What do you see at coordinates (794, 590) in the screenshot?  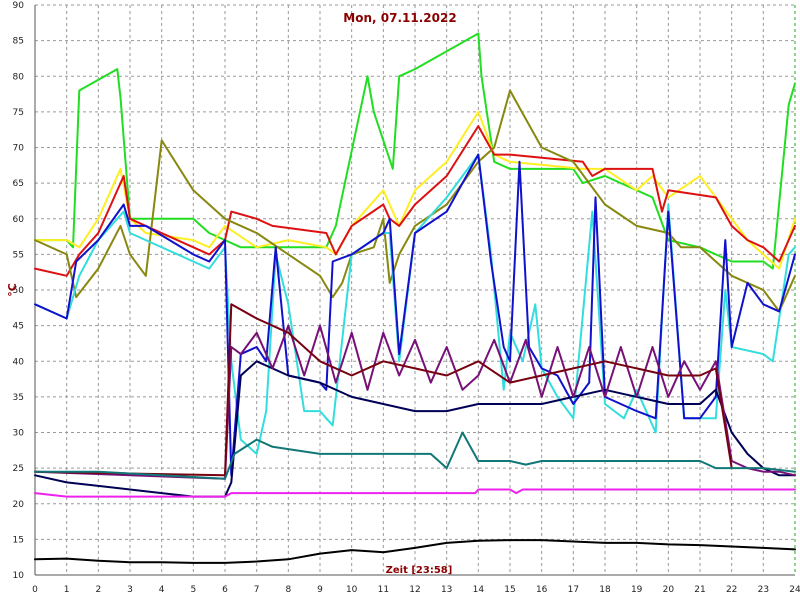 I see `x-tick-label: 24` at bounding box center [794, 590].